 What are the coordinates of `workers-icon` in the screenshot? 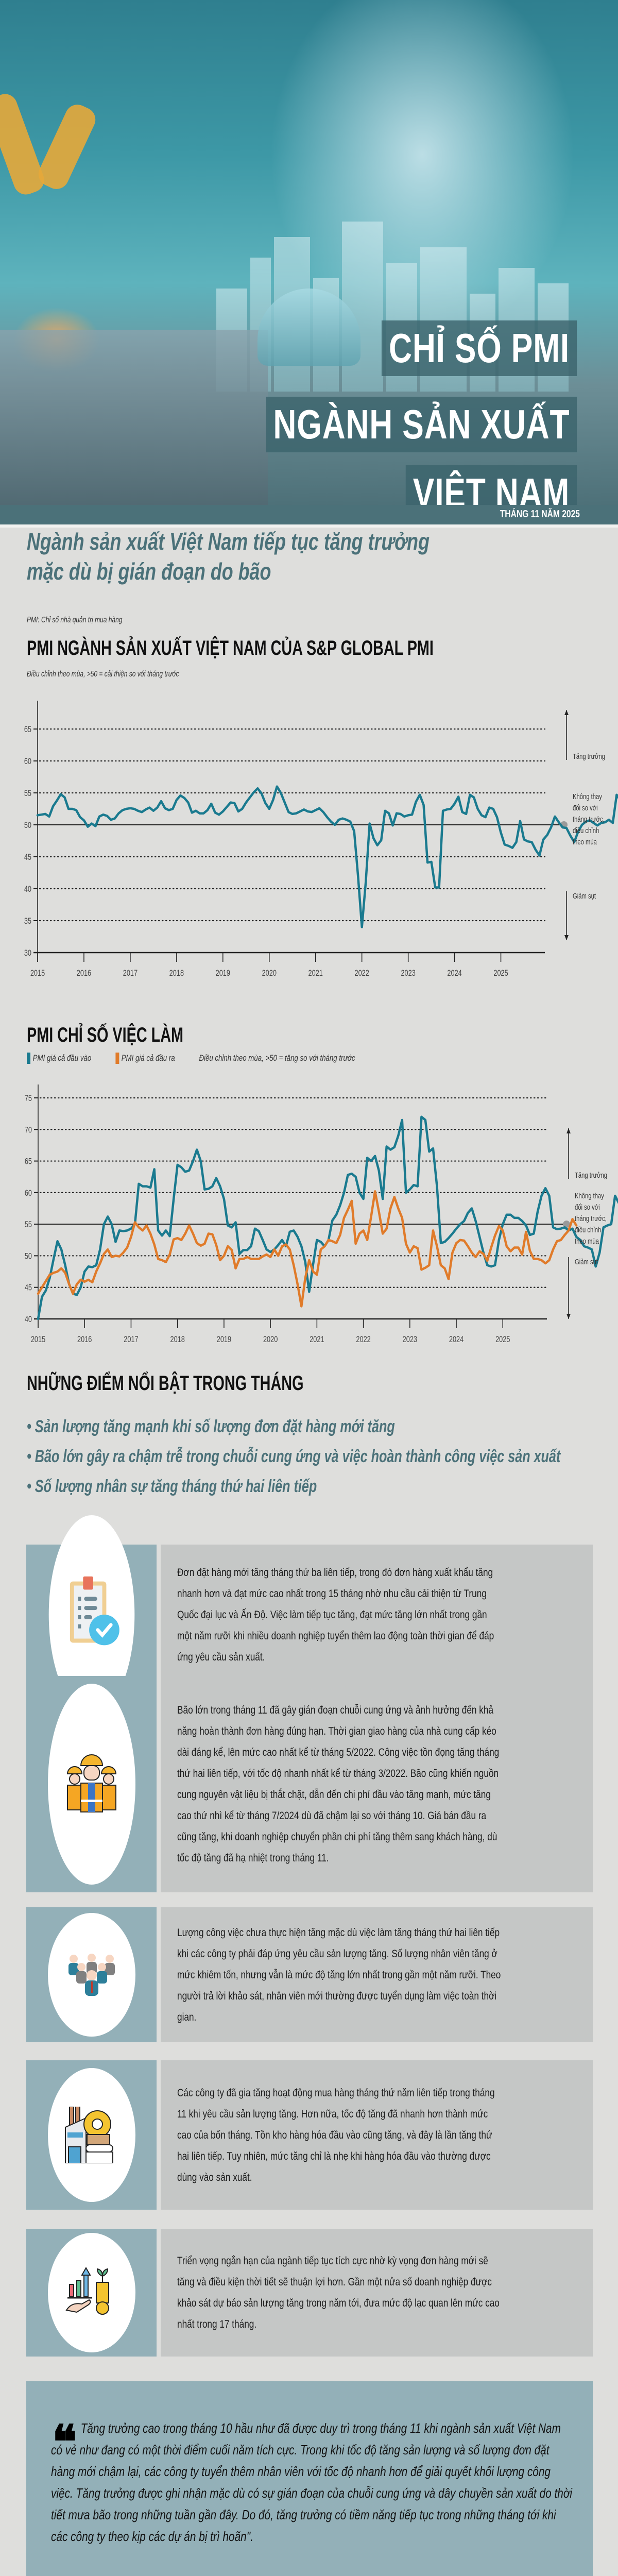 It's located at (91, 1783).